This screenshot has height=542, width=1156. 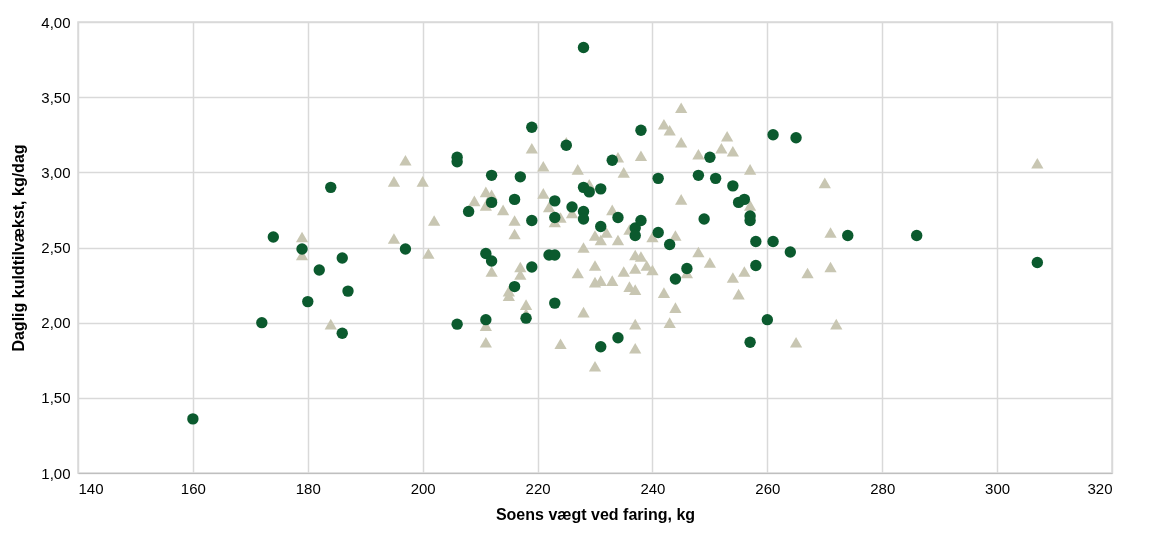 I want to click on x-axis-title: Soens vægt ved faring, kg, so click(x=595, y=514).